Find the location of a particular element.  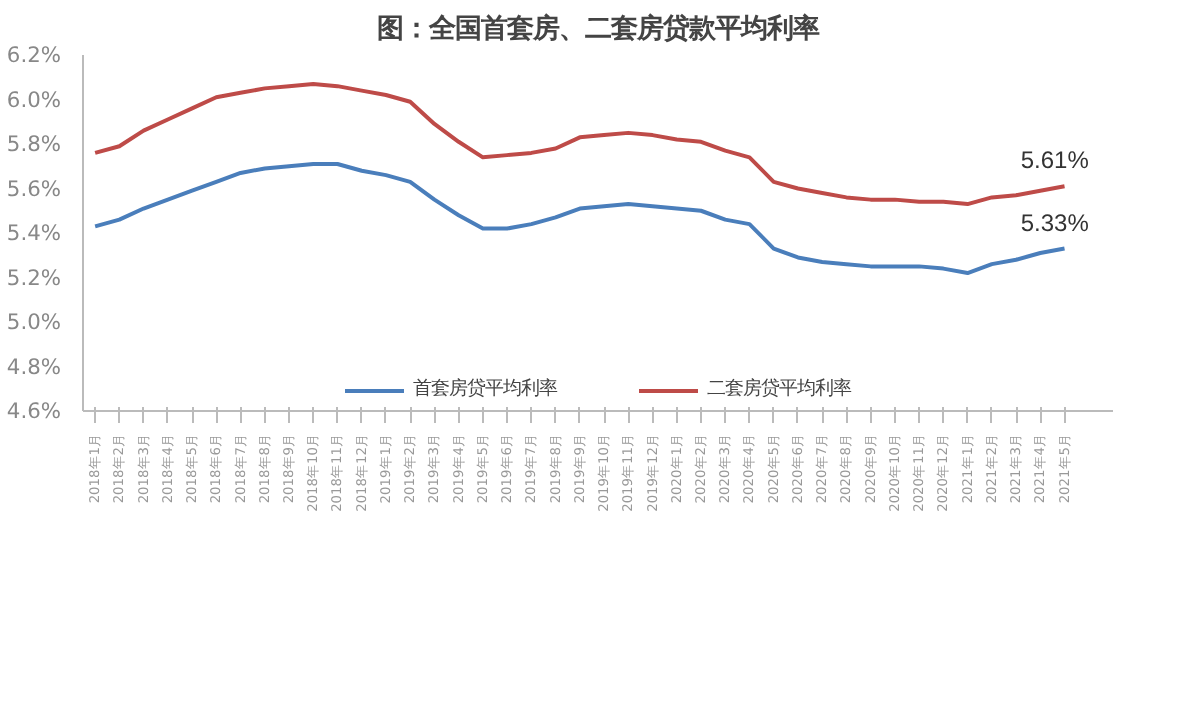

y-tick-label: 6.0% is located at coordinates (34, 99).